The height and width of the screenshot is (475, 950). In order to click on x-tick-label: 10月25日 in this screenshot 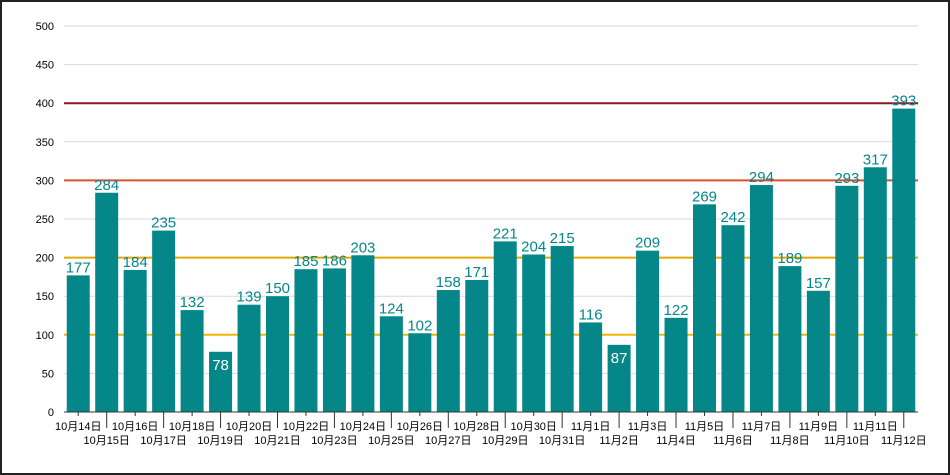, I will do `click(391, 441)`.